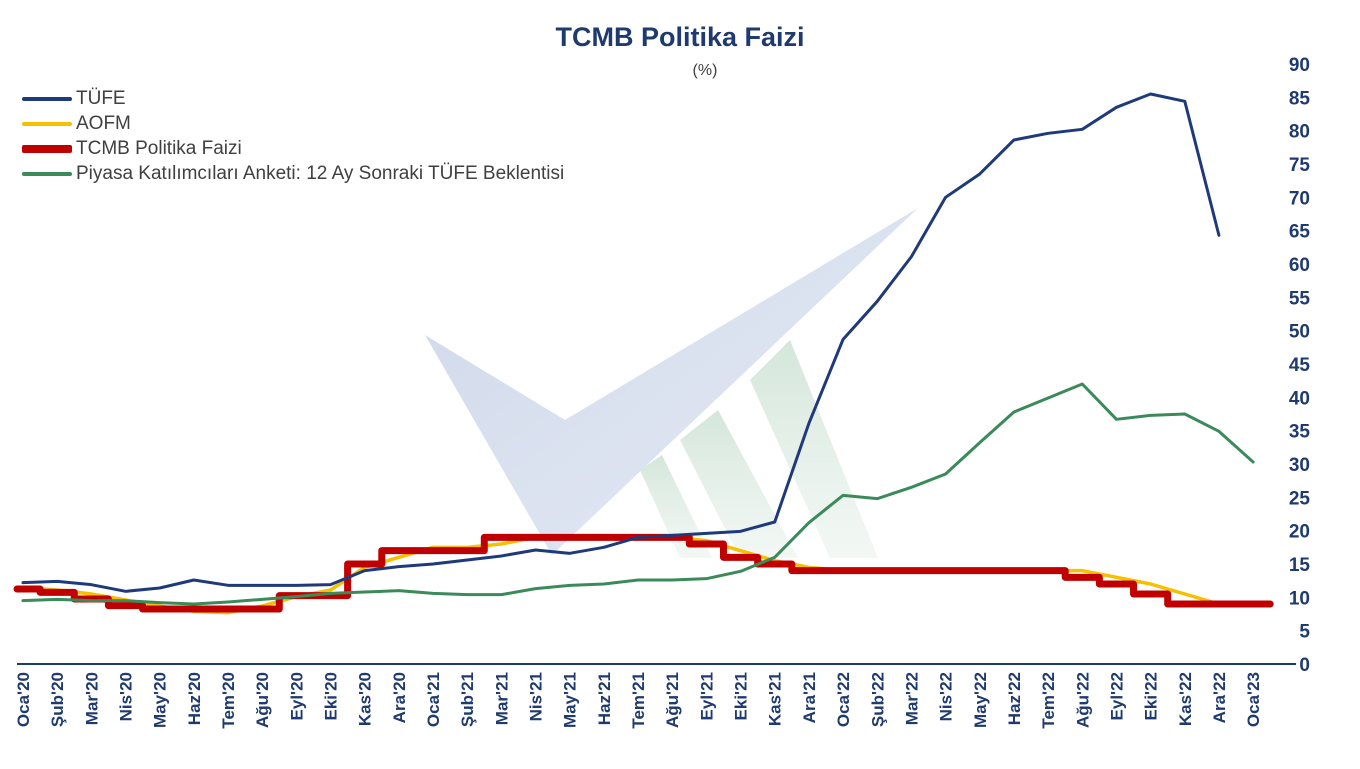 This screenshot has width=1360, height=769. What do you see at coordinates (1299, 532) in the screenshot?
I see `y-tick-label: 20` at bounding box center [1299, 532].